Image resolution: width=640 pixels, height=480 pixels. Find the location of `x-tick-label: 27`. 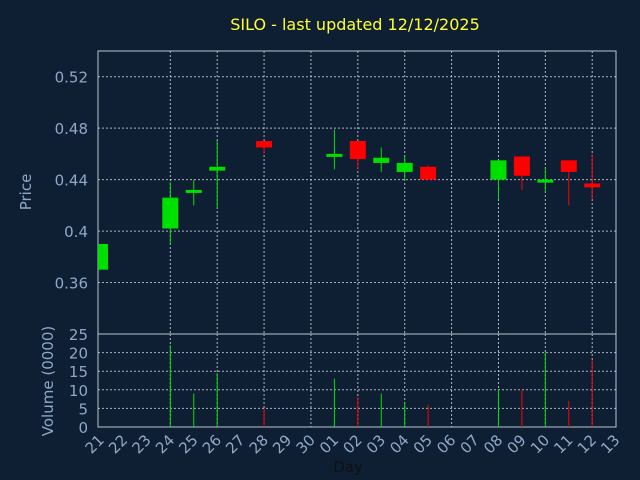

x-tick-label: 27 is located at coordinates (235, 444).